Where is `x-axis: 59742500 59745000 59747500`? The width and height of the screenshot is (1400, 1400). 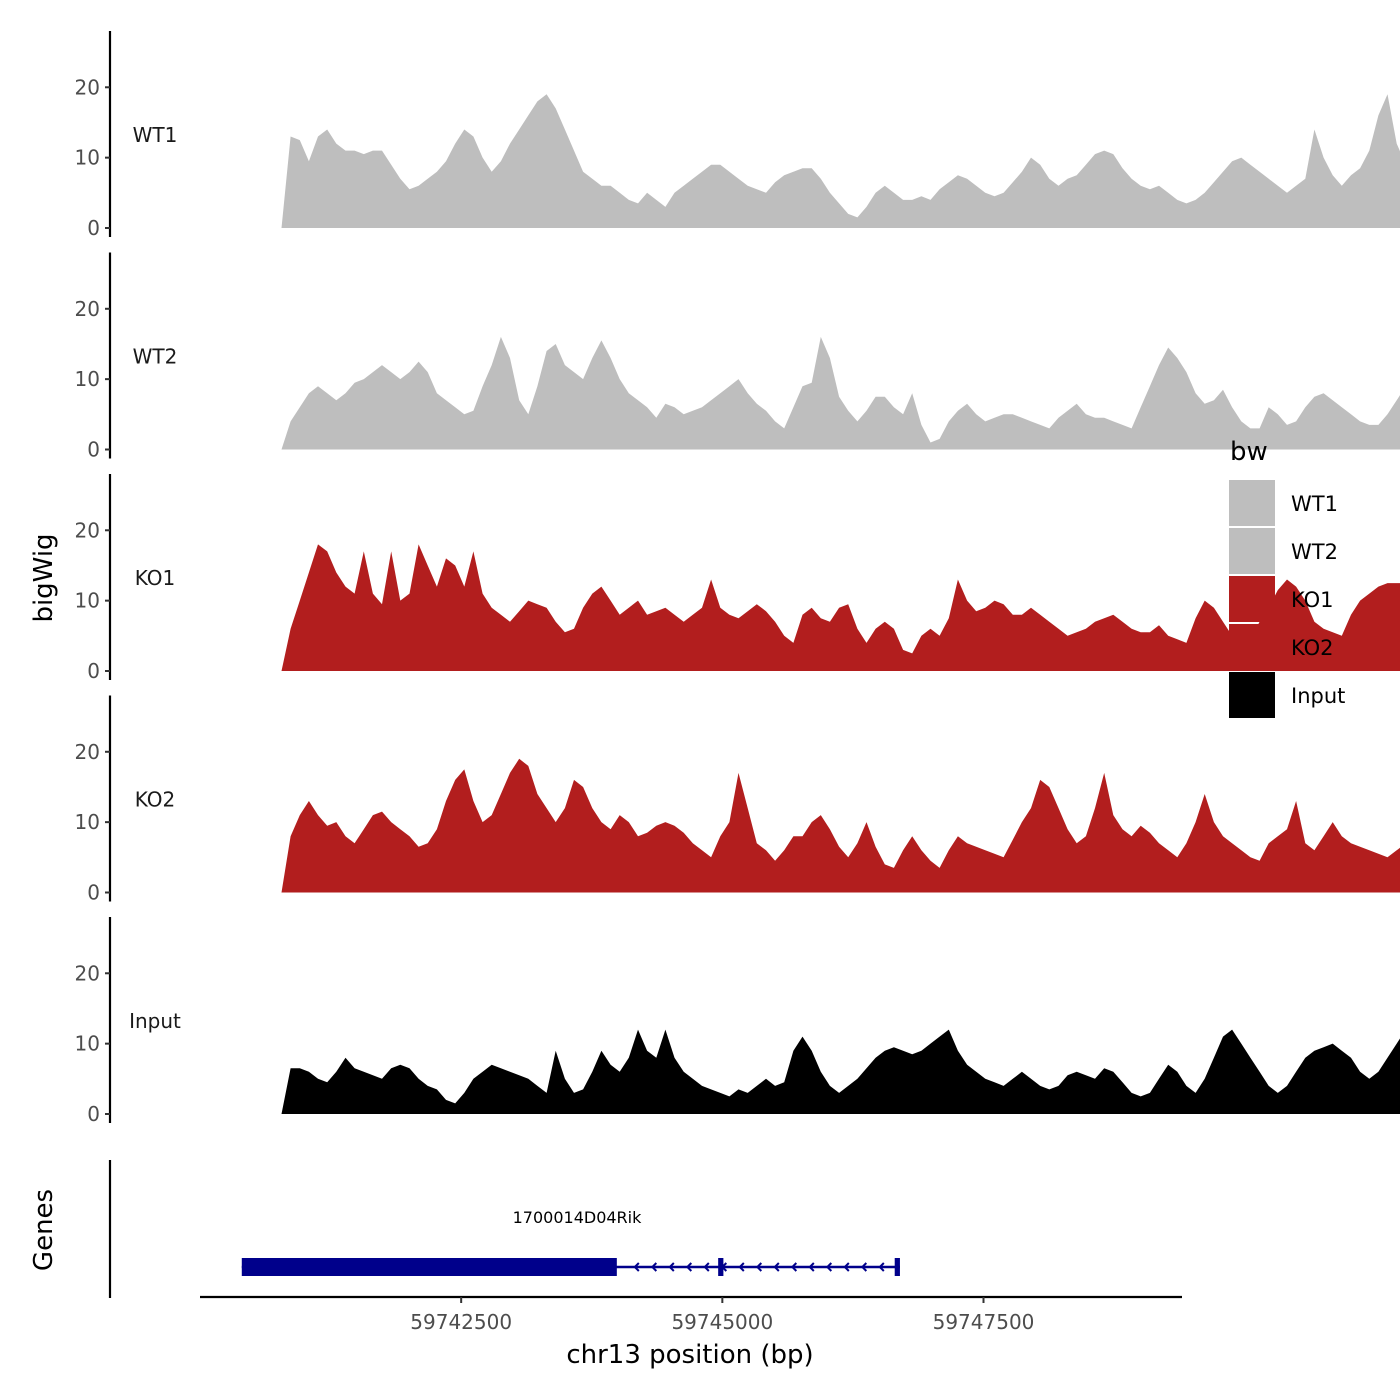 x-axis: 59742500 59745000 59747500 is located at coordinates (691, 1314).